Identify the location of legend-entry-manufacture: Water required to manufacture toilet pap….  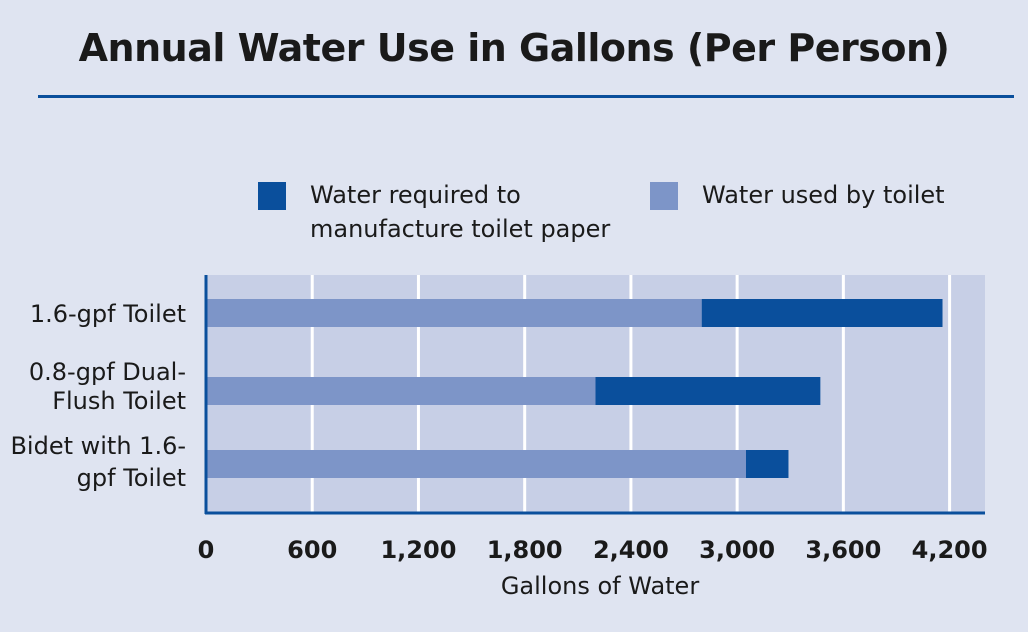
(458, 212).